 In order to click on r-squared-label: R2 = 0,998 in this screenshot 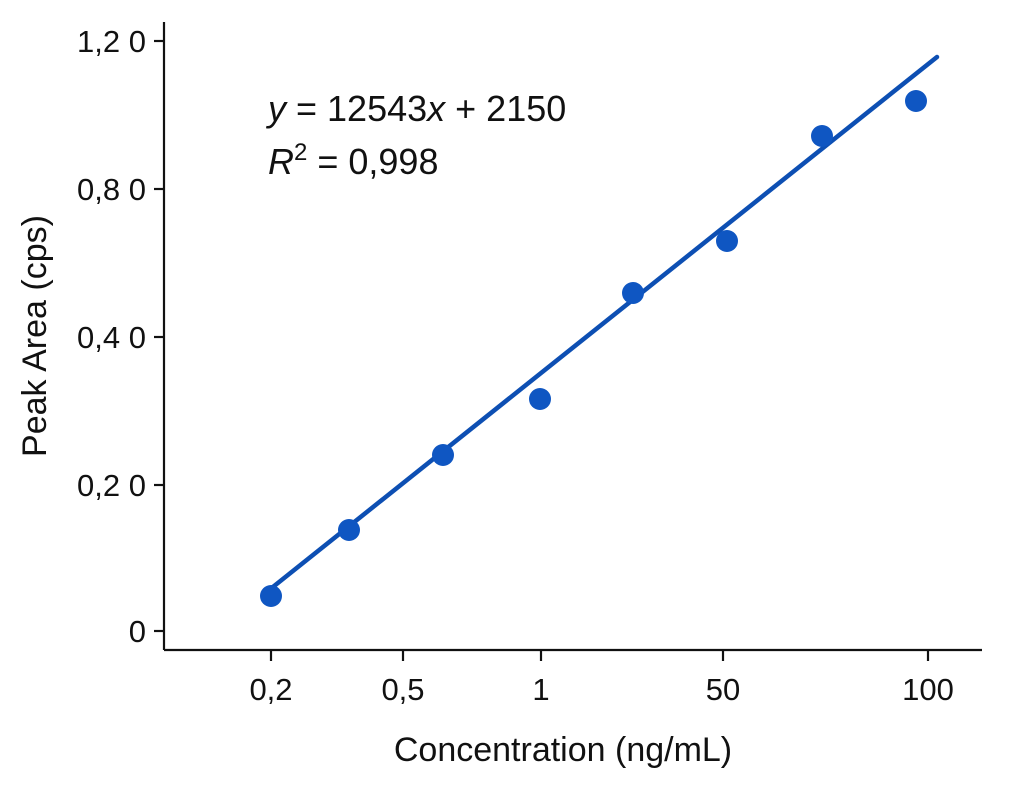, I will do `click(353, 160)`.